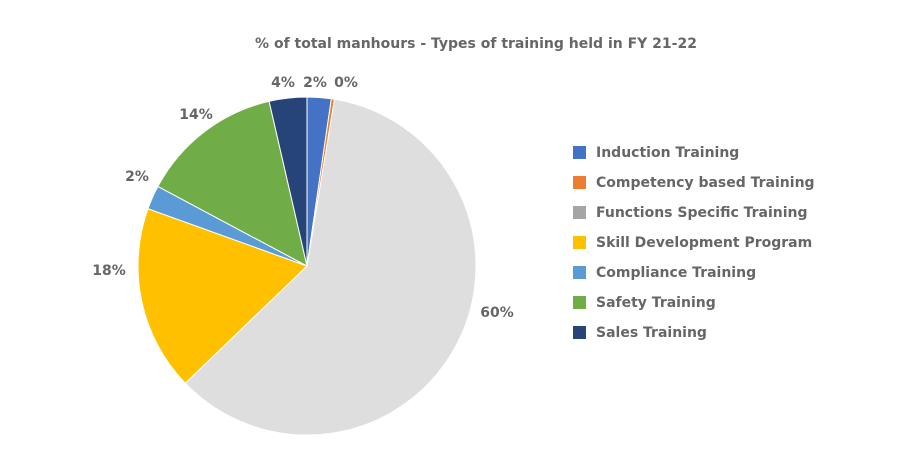 The image size is (900, 471). What do you see at coordinates (676, 273) in the screenshot?
I see `legend-label-compliance-training: Compliance Training` at bounding box center [676, 273].